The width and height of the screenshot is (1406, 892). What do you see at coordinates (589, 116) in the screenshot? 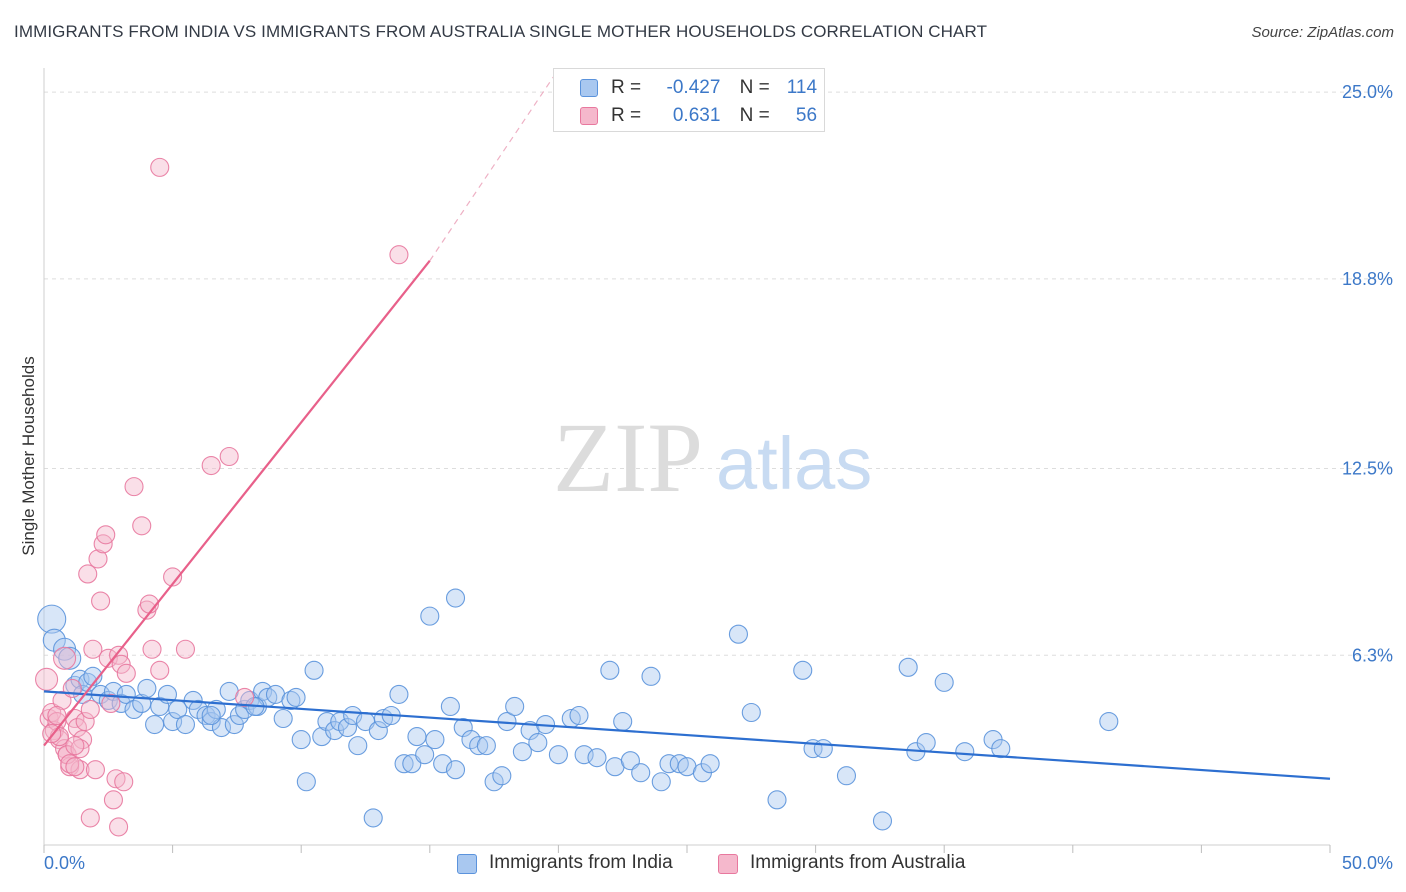
I see `australia-swatch` at bounding box center [589, 116].